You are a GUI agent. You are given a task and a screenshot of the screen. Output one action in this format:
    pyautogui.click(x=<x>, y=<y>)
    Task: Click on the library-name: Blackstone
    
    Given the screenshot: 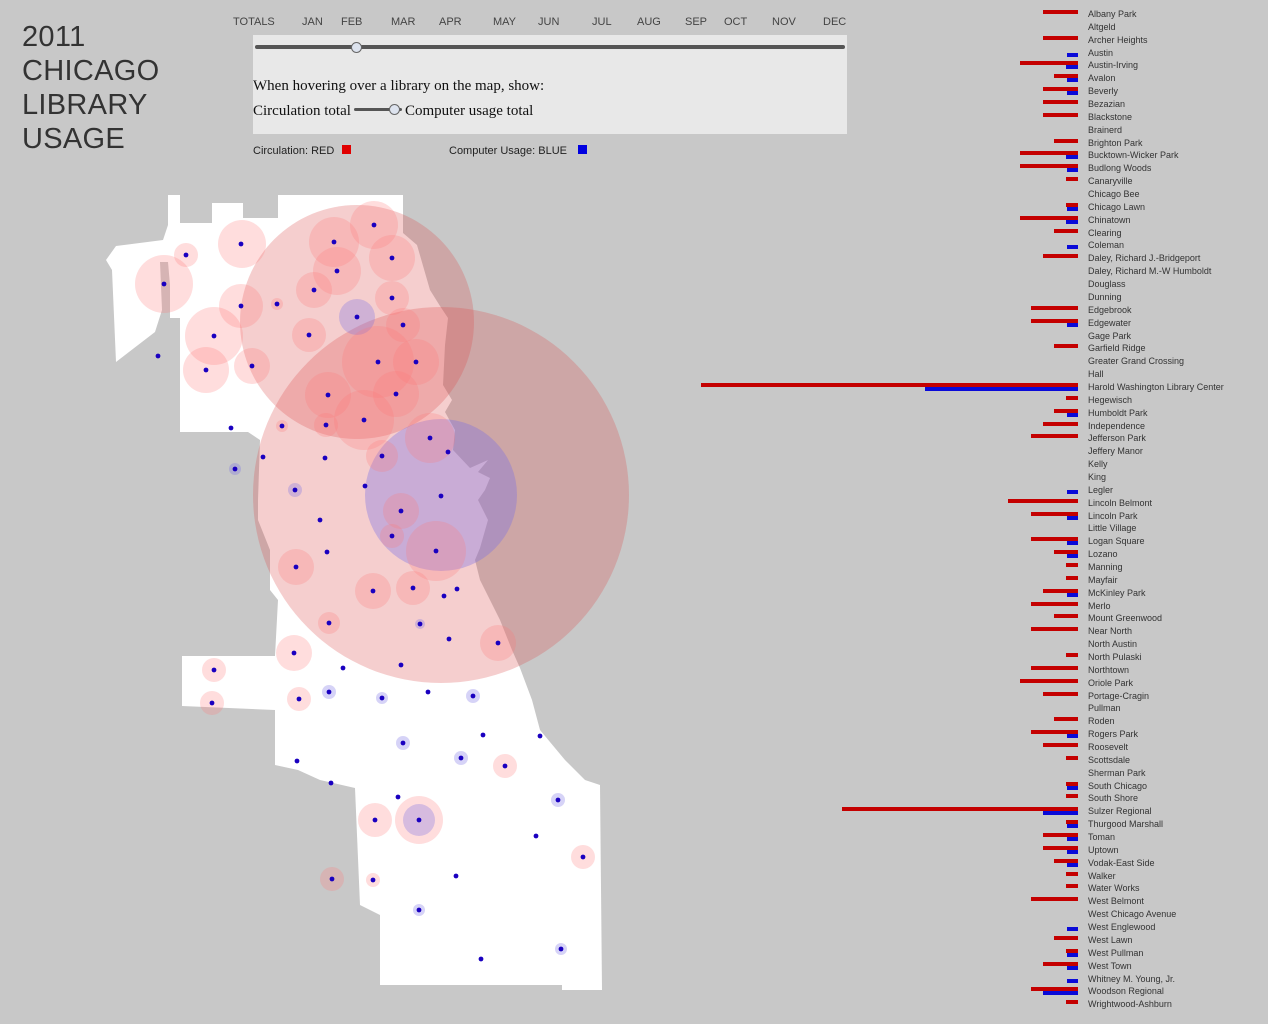 What is the action you would take?
    pyautogui.click(x=1110, y=117)
    